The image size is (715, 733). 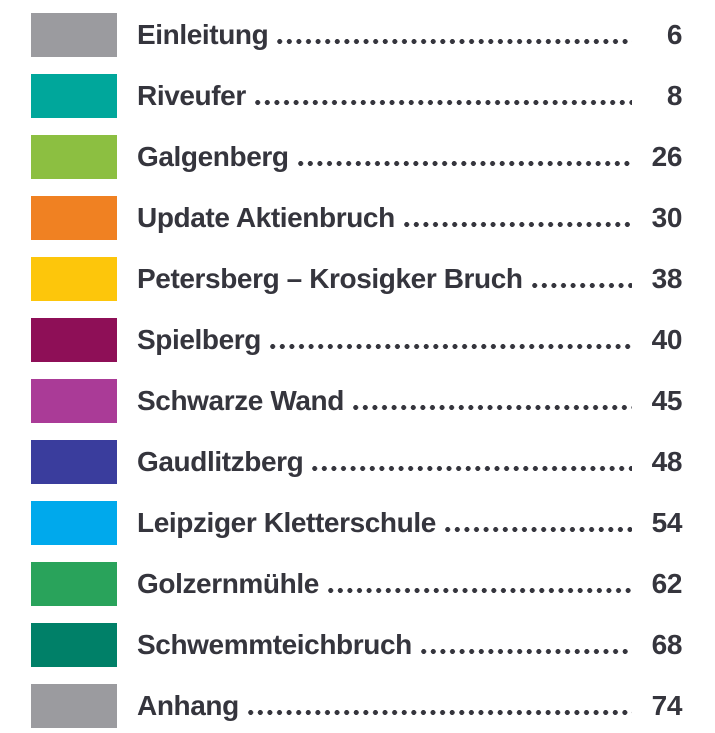 I want to click on toc-entry-title: Leipziger Kletterschule, so click(x=286, y=522).